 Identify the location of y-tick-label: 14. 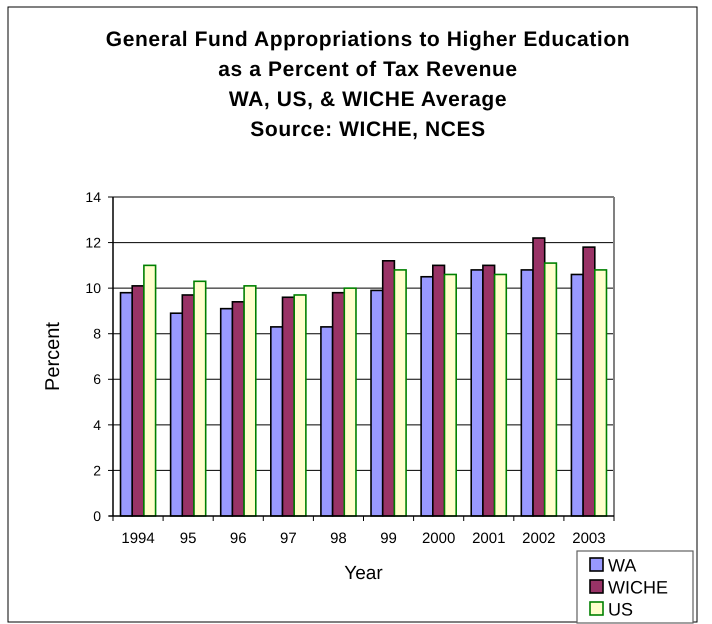
(93, 196).